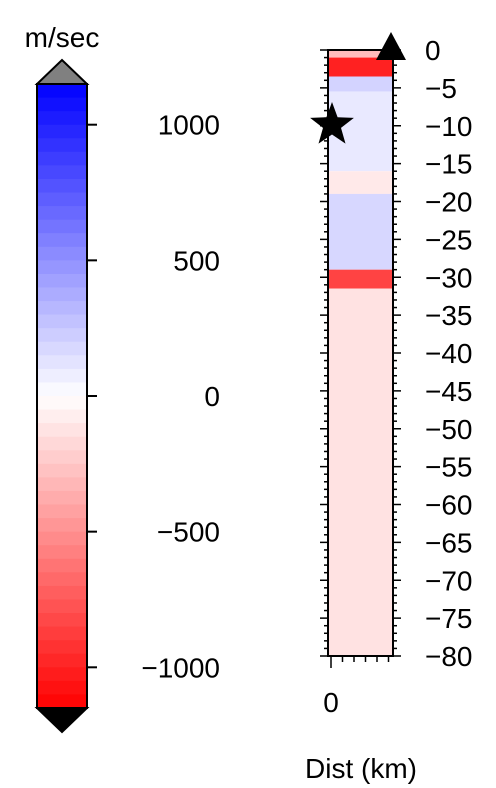  I want to click on colorbar-over-triangle, so click(62, 71).